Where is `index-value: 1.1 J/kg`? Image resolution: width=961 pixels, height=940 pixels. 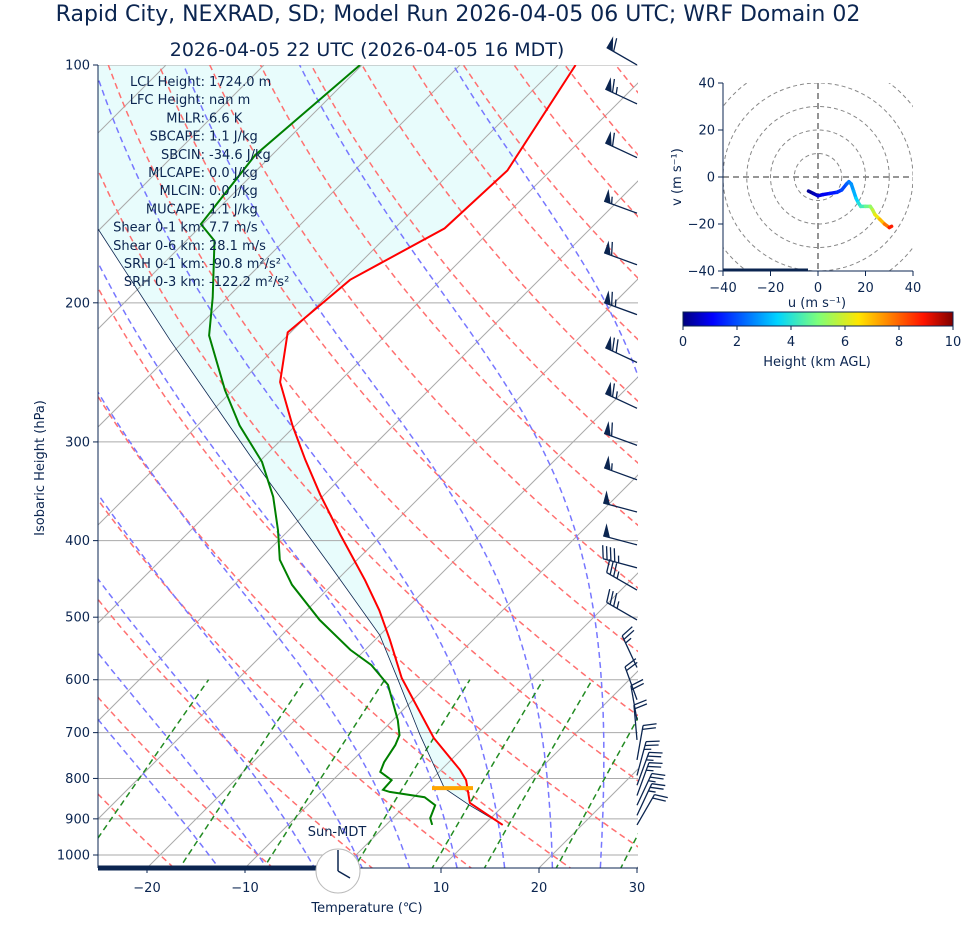
index-value: 1.1 J/kg is located at coordinates (233, 137).